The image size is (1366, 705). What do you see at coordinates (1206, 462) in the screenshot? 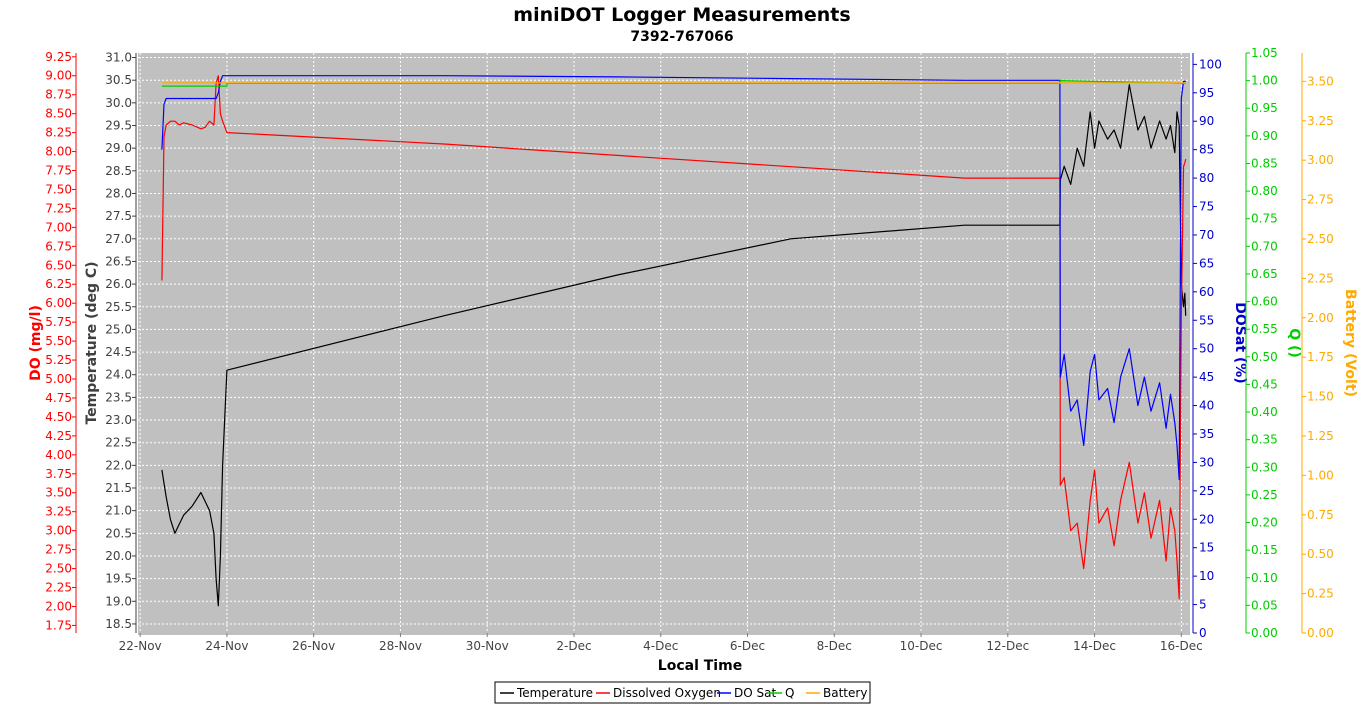
I see `dosat-tick-label: 30` at bounding box center [1206, 462].